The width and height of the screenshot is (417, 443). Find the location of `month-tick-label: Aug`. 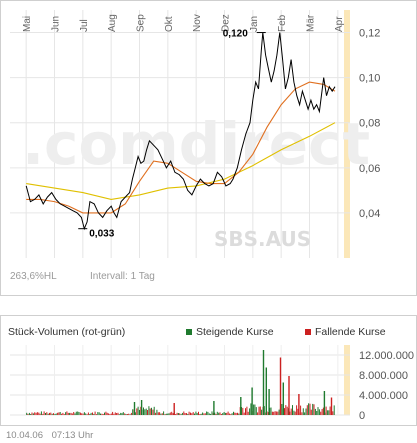

month-tick-label: Aug is located at coordinates (112, 23).